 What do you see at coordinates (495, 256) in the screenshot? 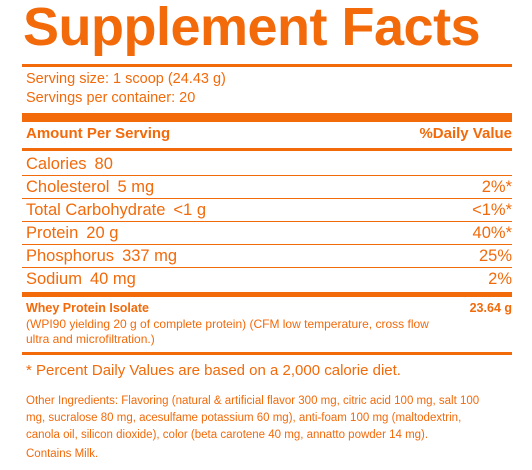
I see `nutrient-daily-value: 25%` at bounding box center [495, 256].